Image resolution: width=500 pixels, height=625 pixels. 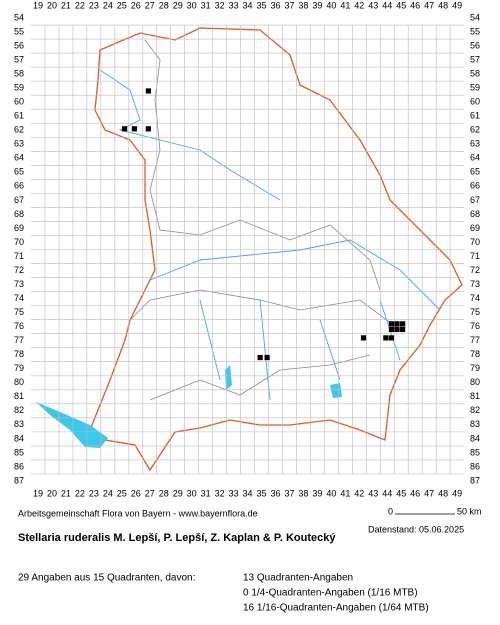 What do you see at coordinates (108, 5) in the screenshot?
I see `x-label: 24` at bounding box center [108, 5].